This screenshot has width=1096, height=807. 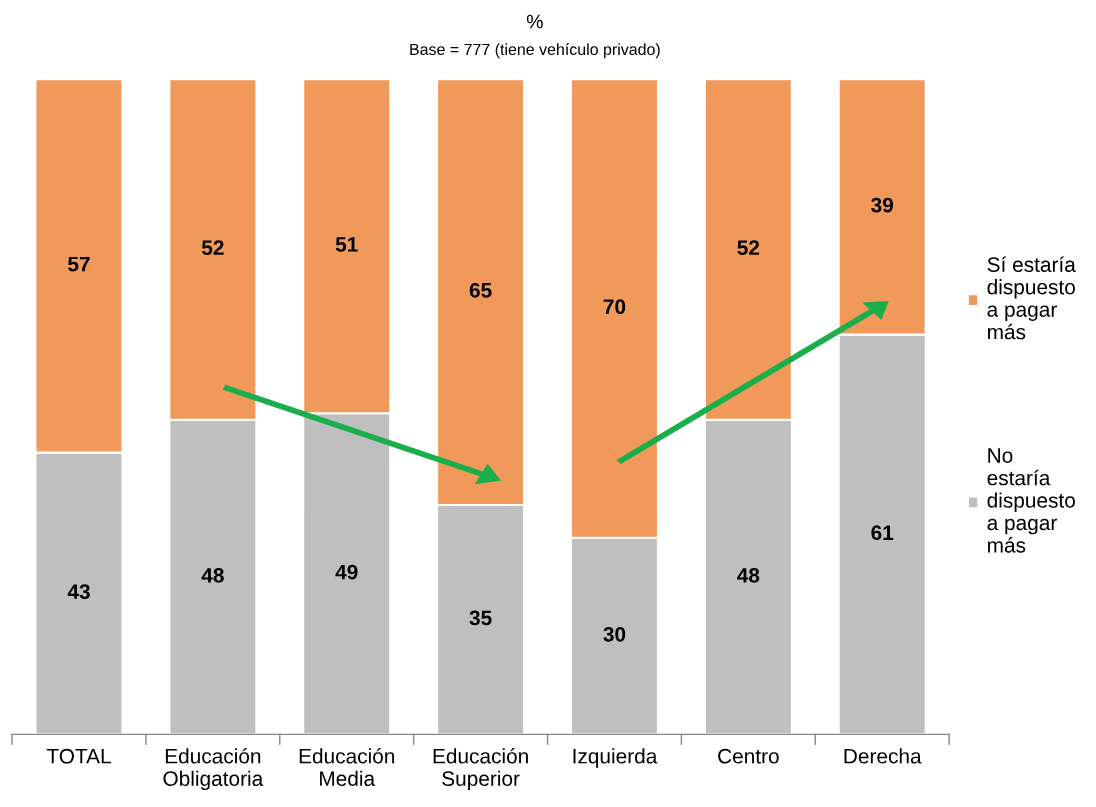 What do you see at coordinates (883, 756) in the screenshot?
I see `x-tick-label: Derecha` at bounding box center [883, 756].